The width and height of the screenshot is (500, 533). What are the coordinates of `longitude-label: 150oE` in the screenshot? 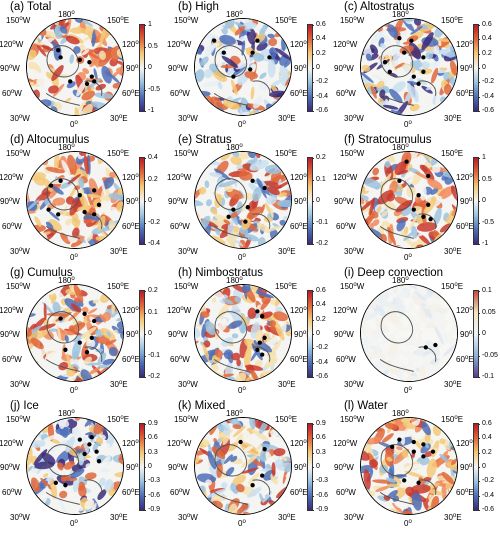 It's located at (452, 153).